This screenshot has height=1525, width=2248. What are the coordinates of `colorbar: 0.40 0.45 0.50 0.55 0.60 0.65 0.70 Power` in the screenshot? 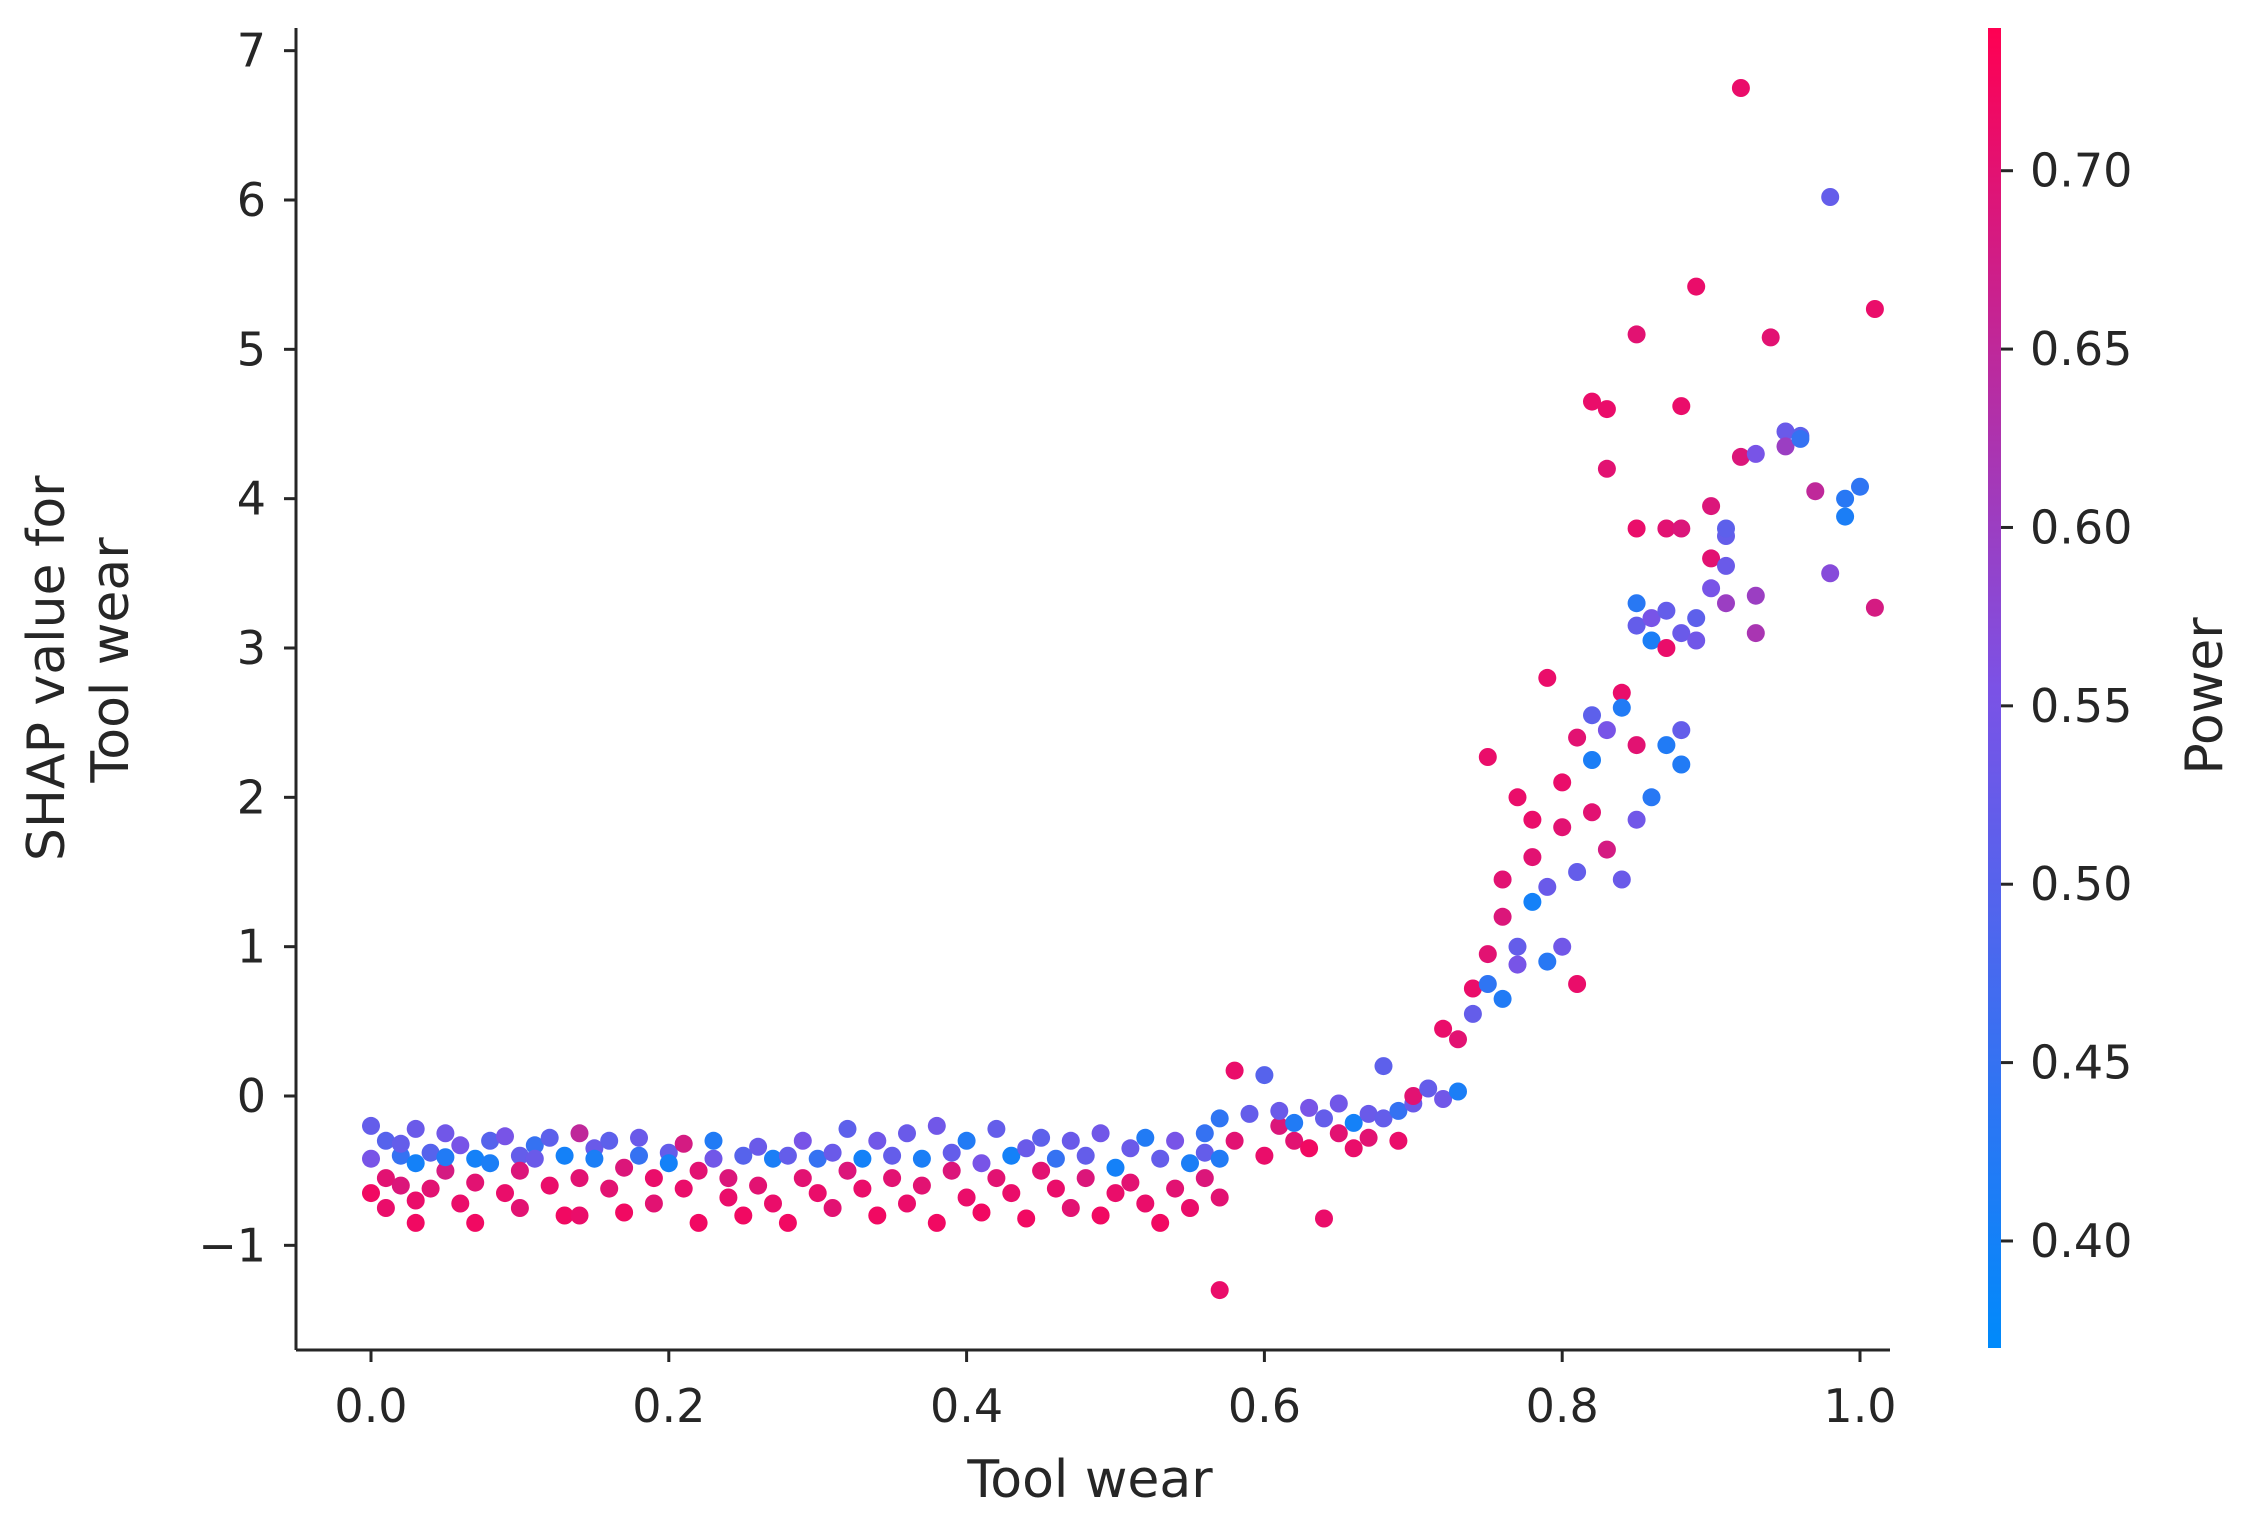 It's located at (2111, 688).